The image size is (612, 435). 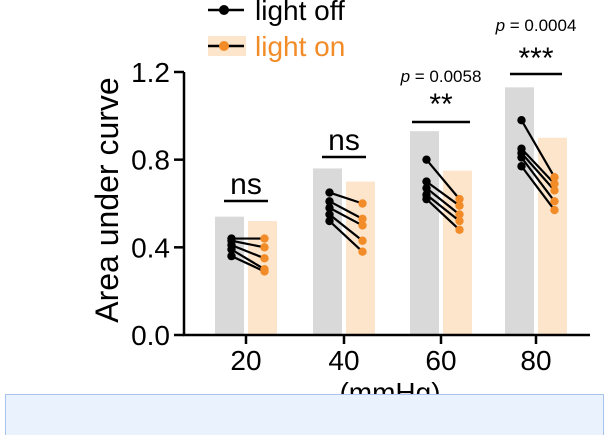 What do you see at coordinates (245, 360) in the screenshot?
I see `x-tick-label-20: 20` at bounding box center [245, 360].